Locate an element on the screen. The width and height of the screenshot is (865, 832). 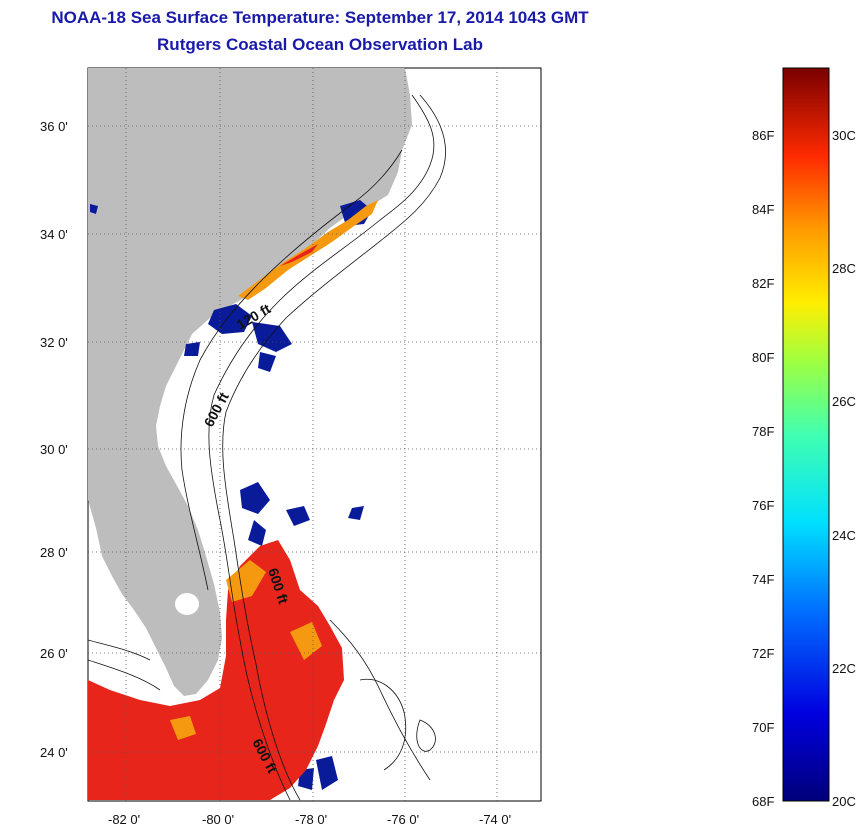
lon-tick-label: -78 0' is located at coordinates (311, 819).